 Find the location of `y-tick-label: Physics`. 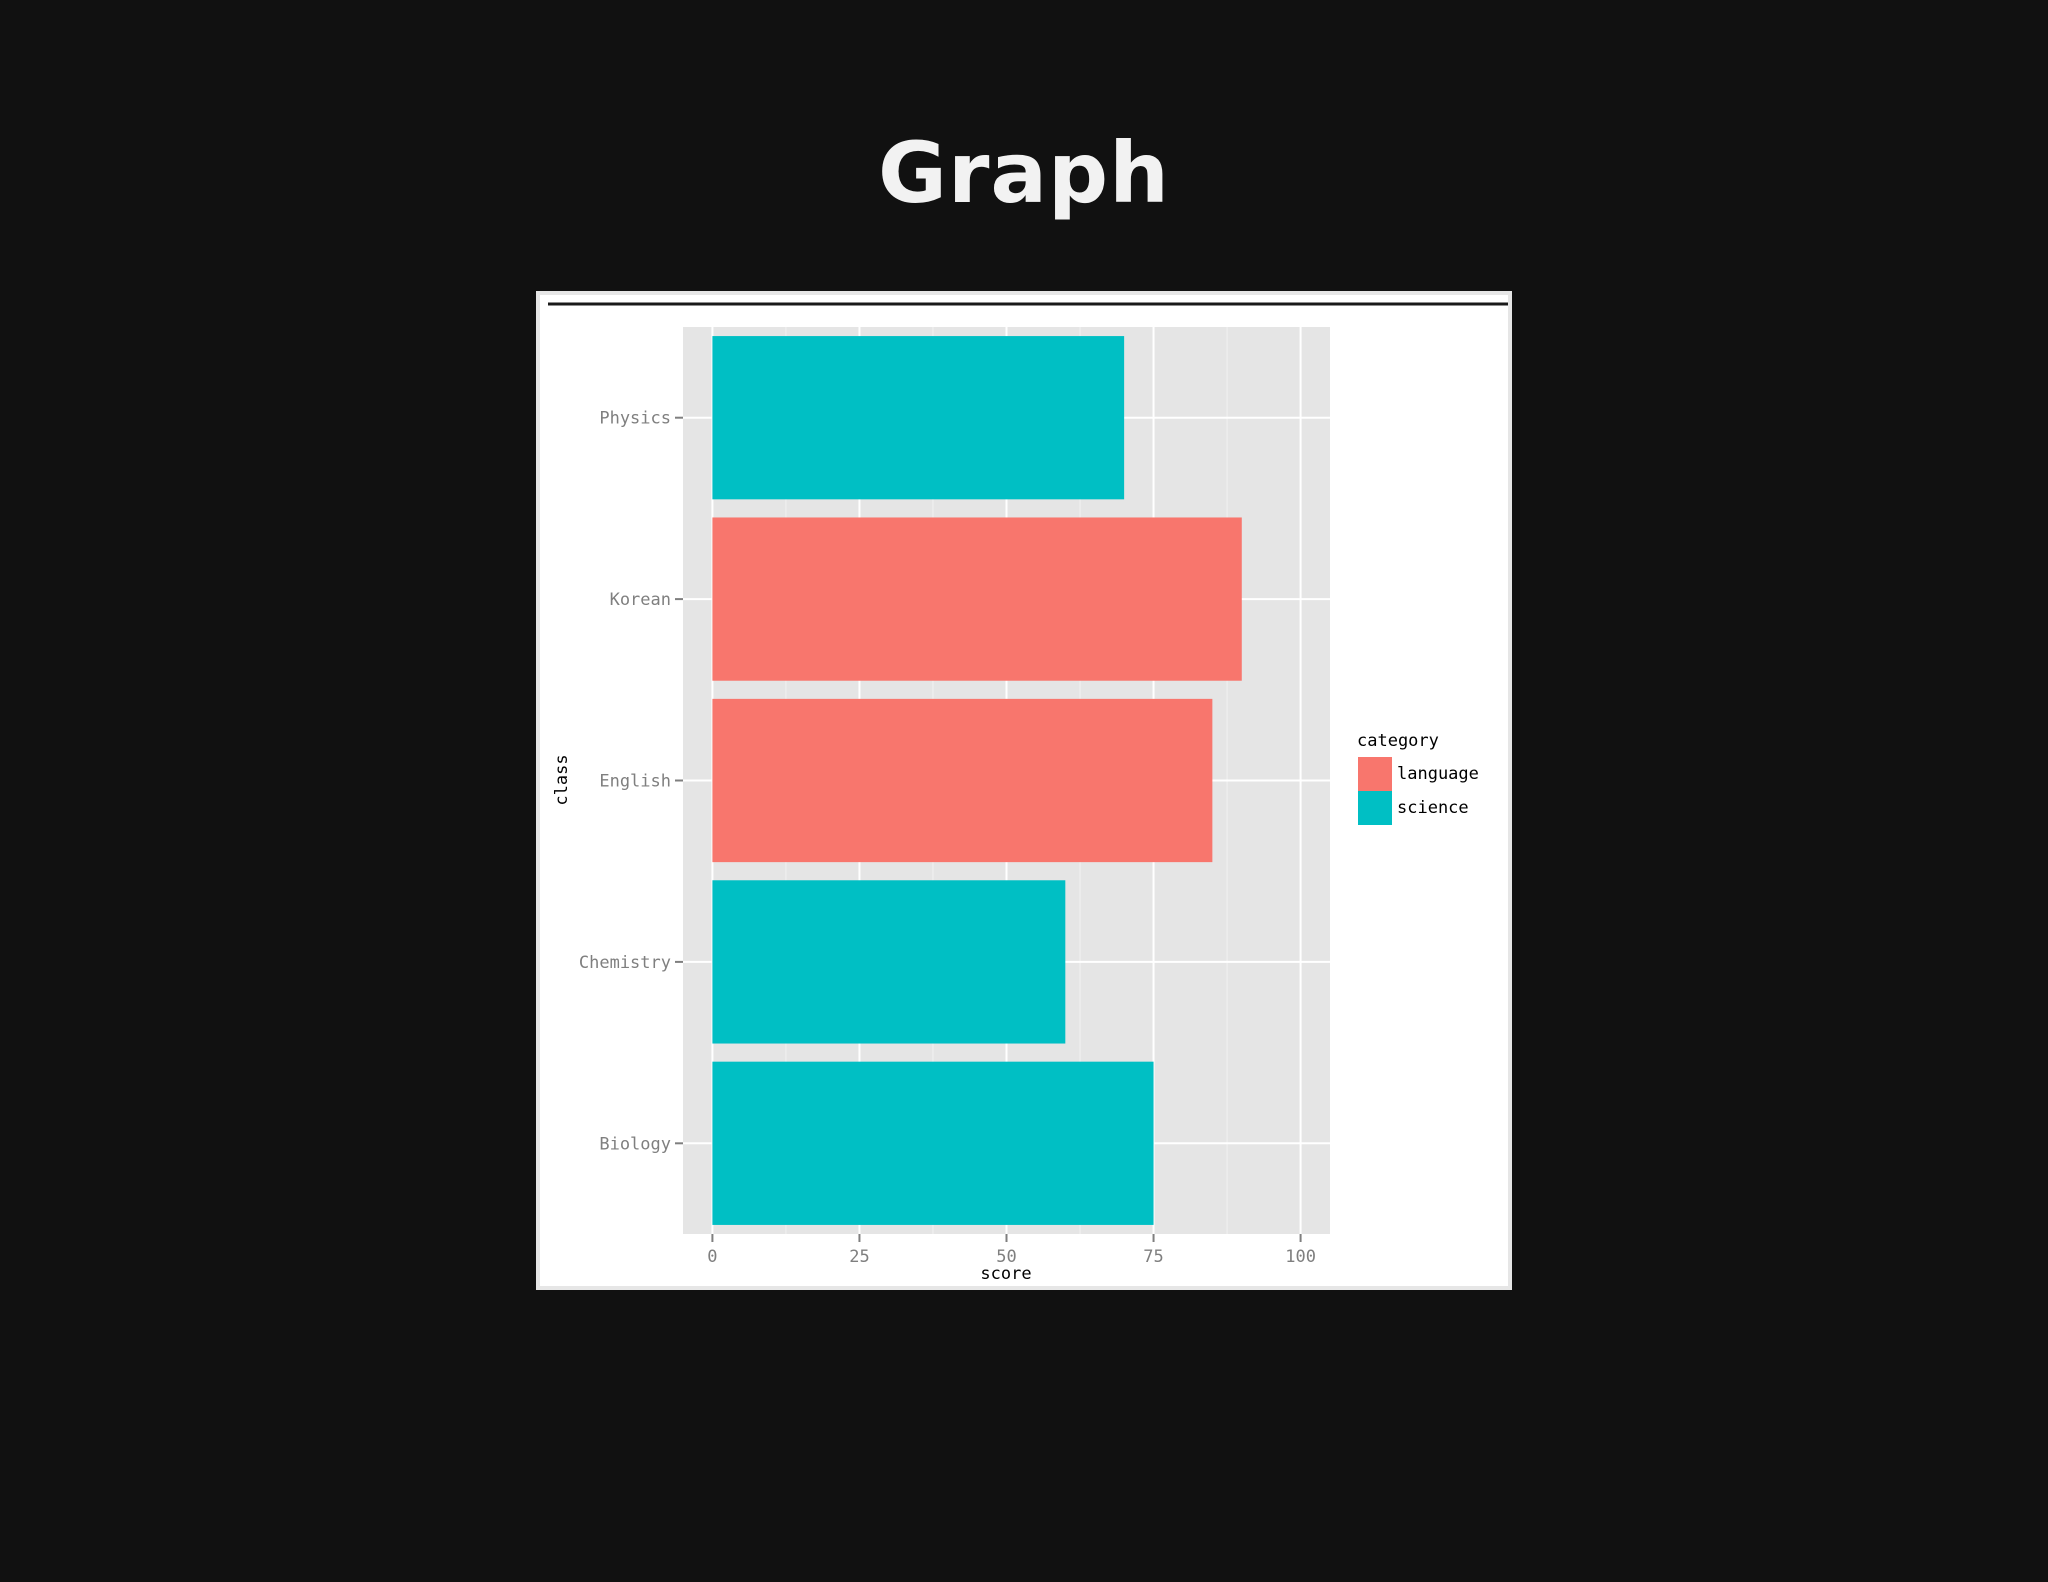

y-tick-label: Physics is located at coordinates (635, 419).